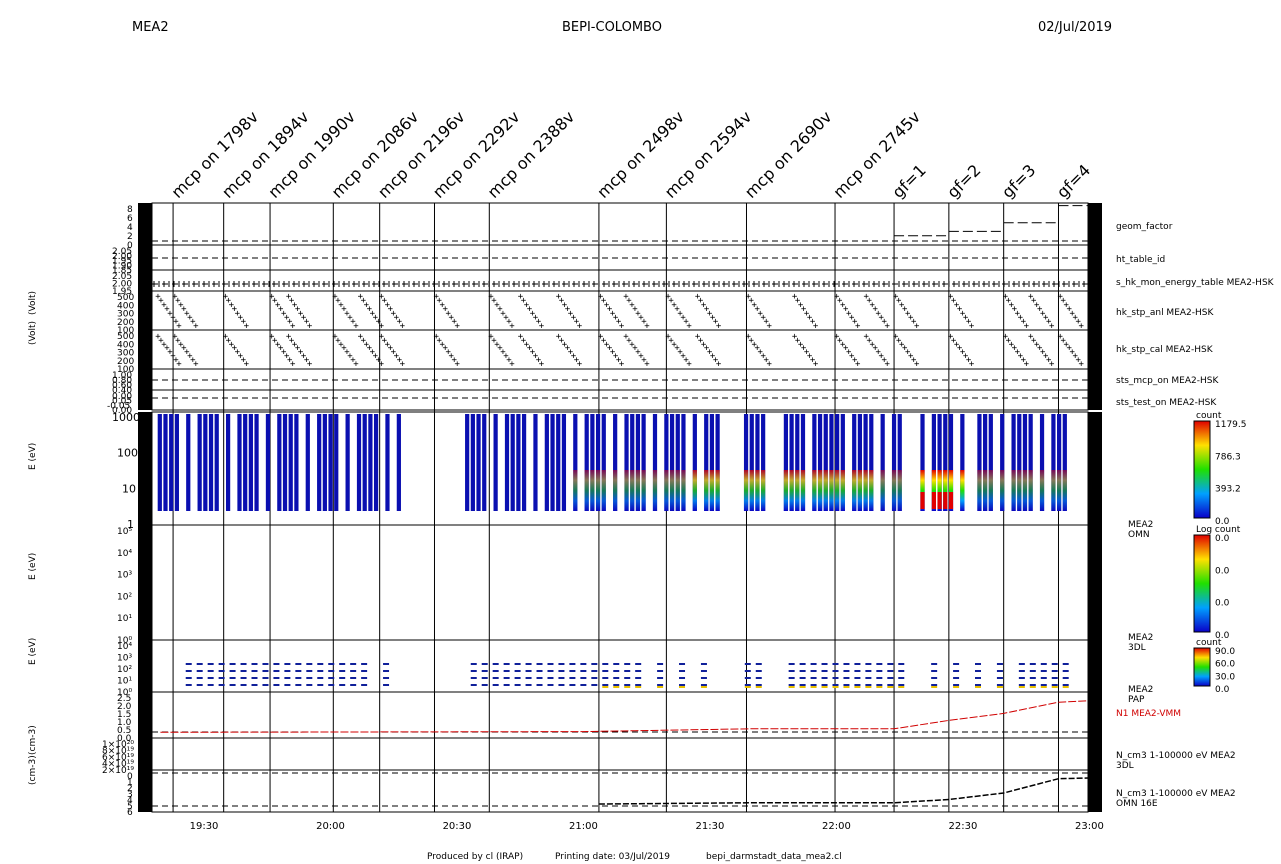 The width and height of the screenshot is (1281, 864). Describe the element at coordinates (118, 752) in the screenshot. I see `y-tick-label: 8×10¹⁹` at that location.